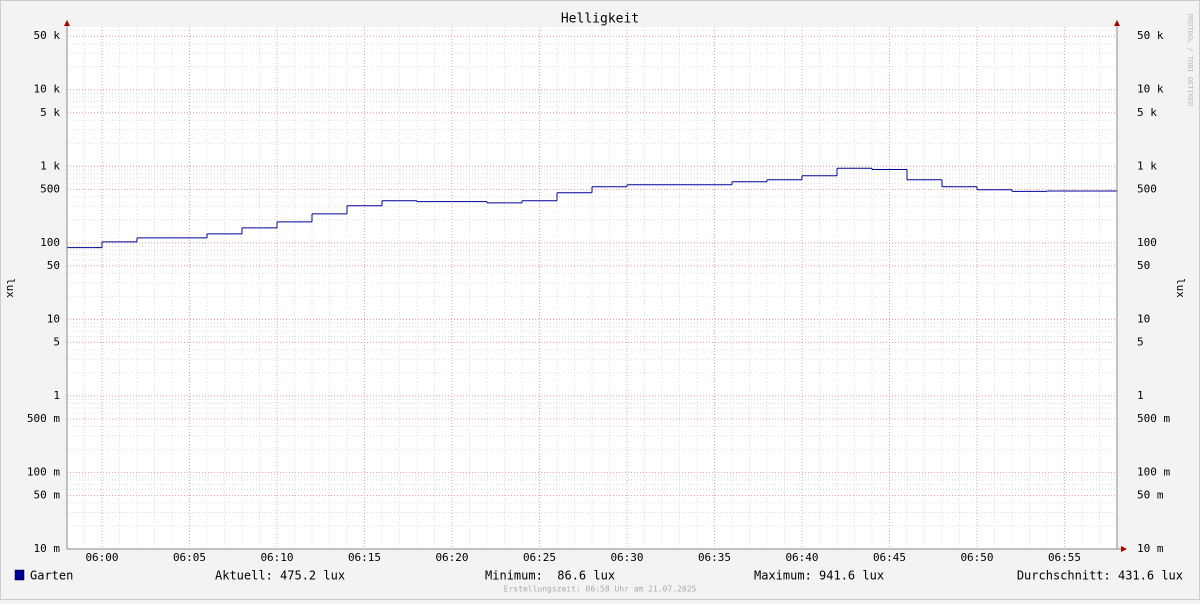  I want to click on y-axis-label: lux, so click(10, 288).